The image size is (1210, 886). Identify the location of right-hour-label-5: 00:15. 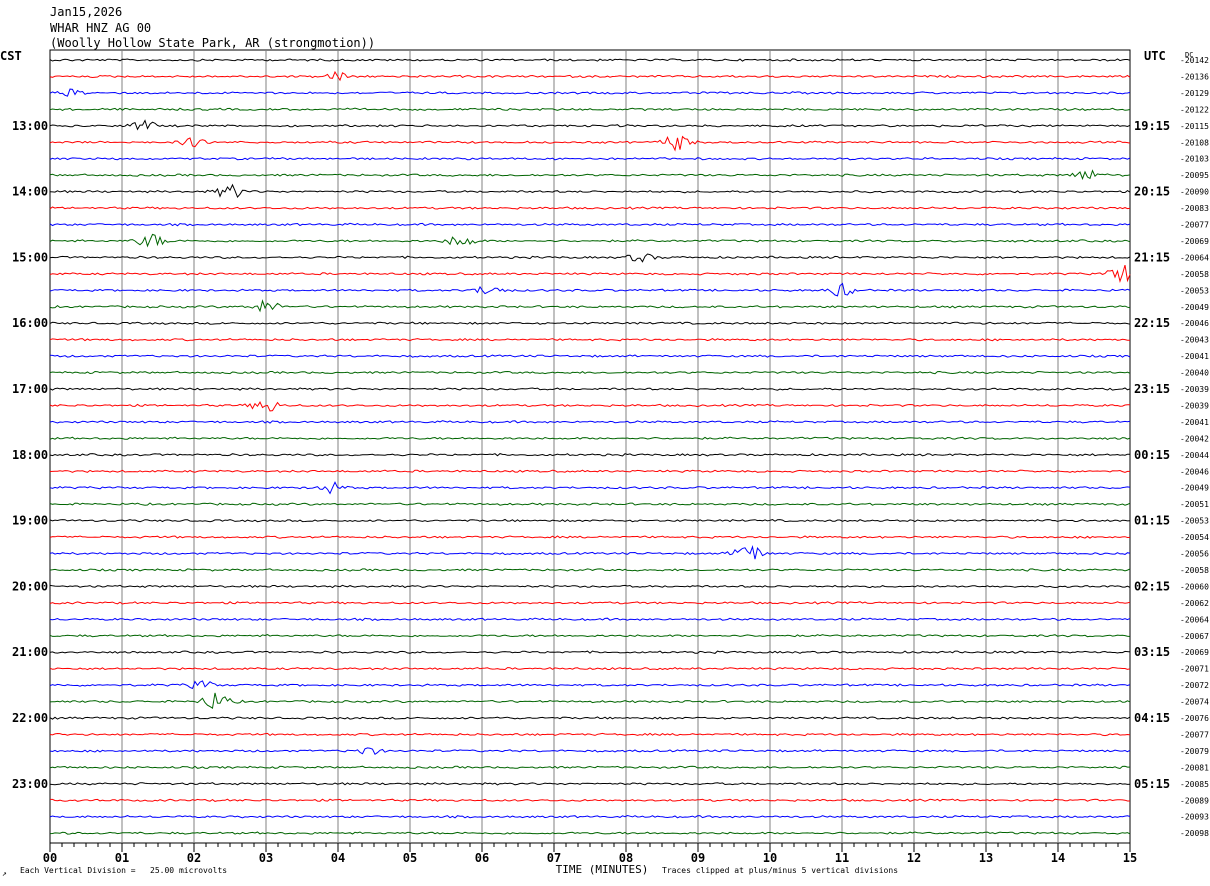
(1152, 455).